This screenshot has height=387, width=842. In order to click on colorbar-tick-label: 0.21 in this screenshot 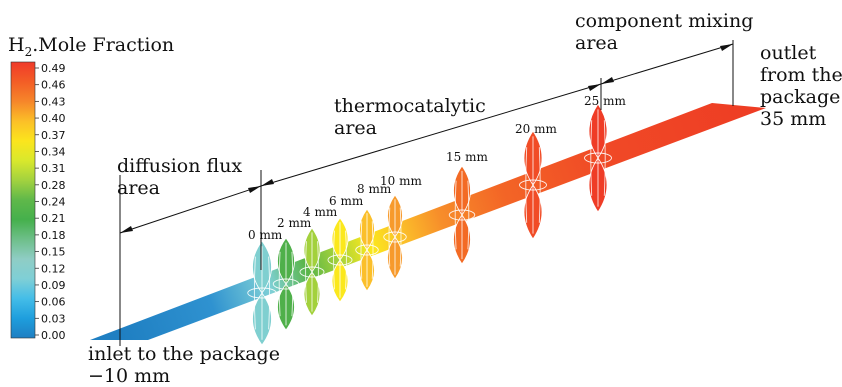, I will do `click(53, 218)`.